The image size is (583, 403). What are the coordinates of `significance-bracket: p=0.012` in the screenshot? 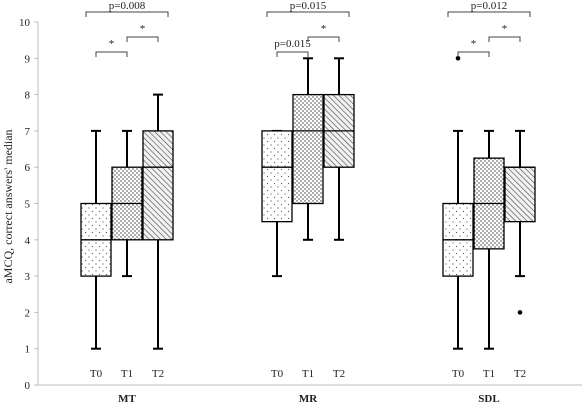 It's located at (489, 8).